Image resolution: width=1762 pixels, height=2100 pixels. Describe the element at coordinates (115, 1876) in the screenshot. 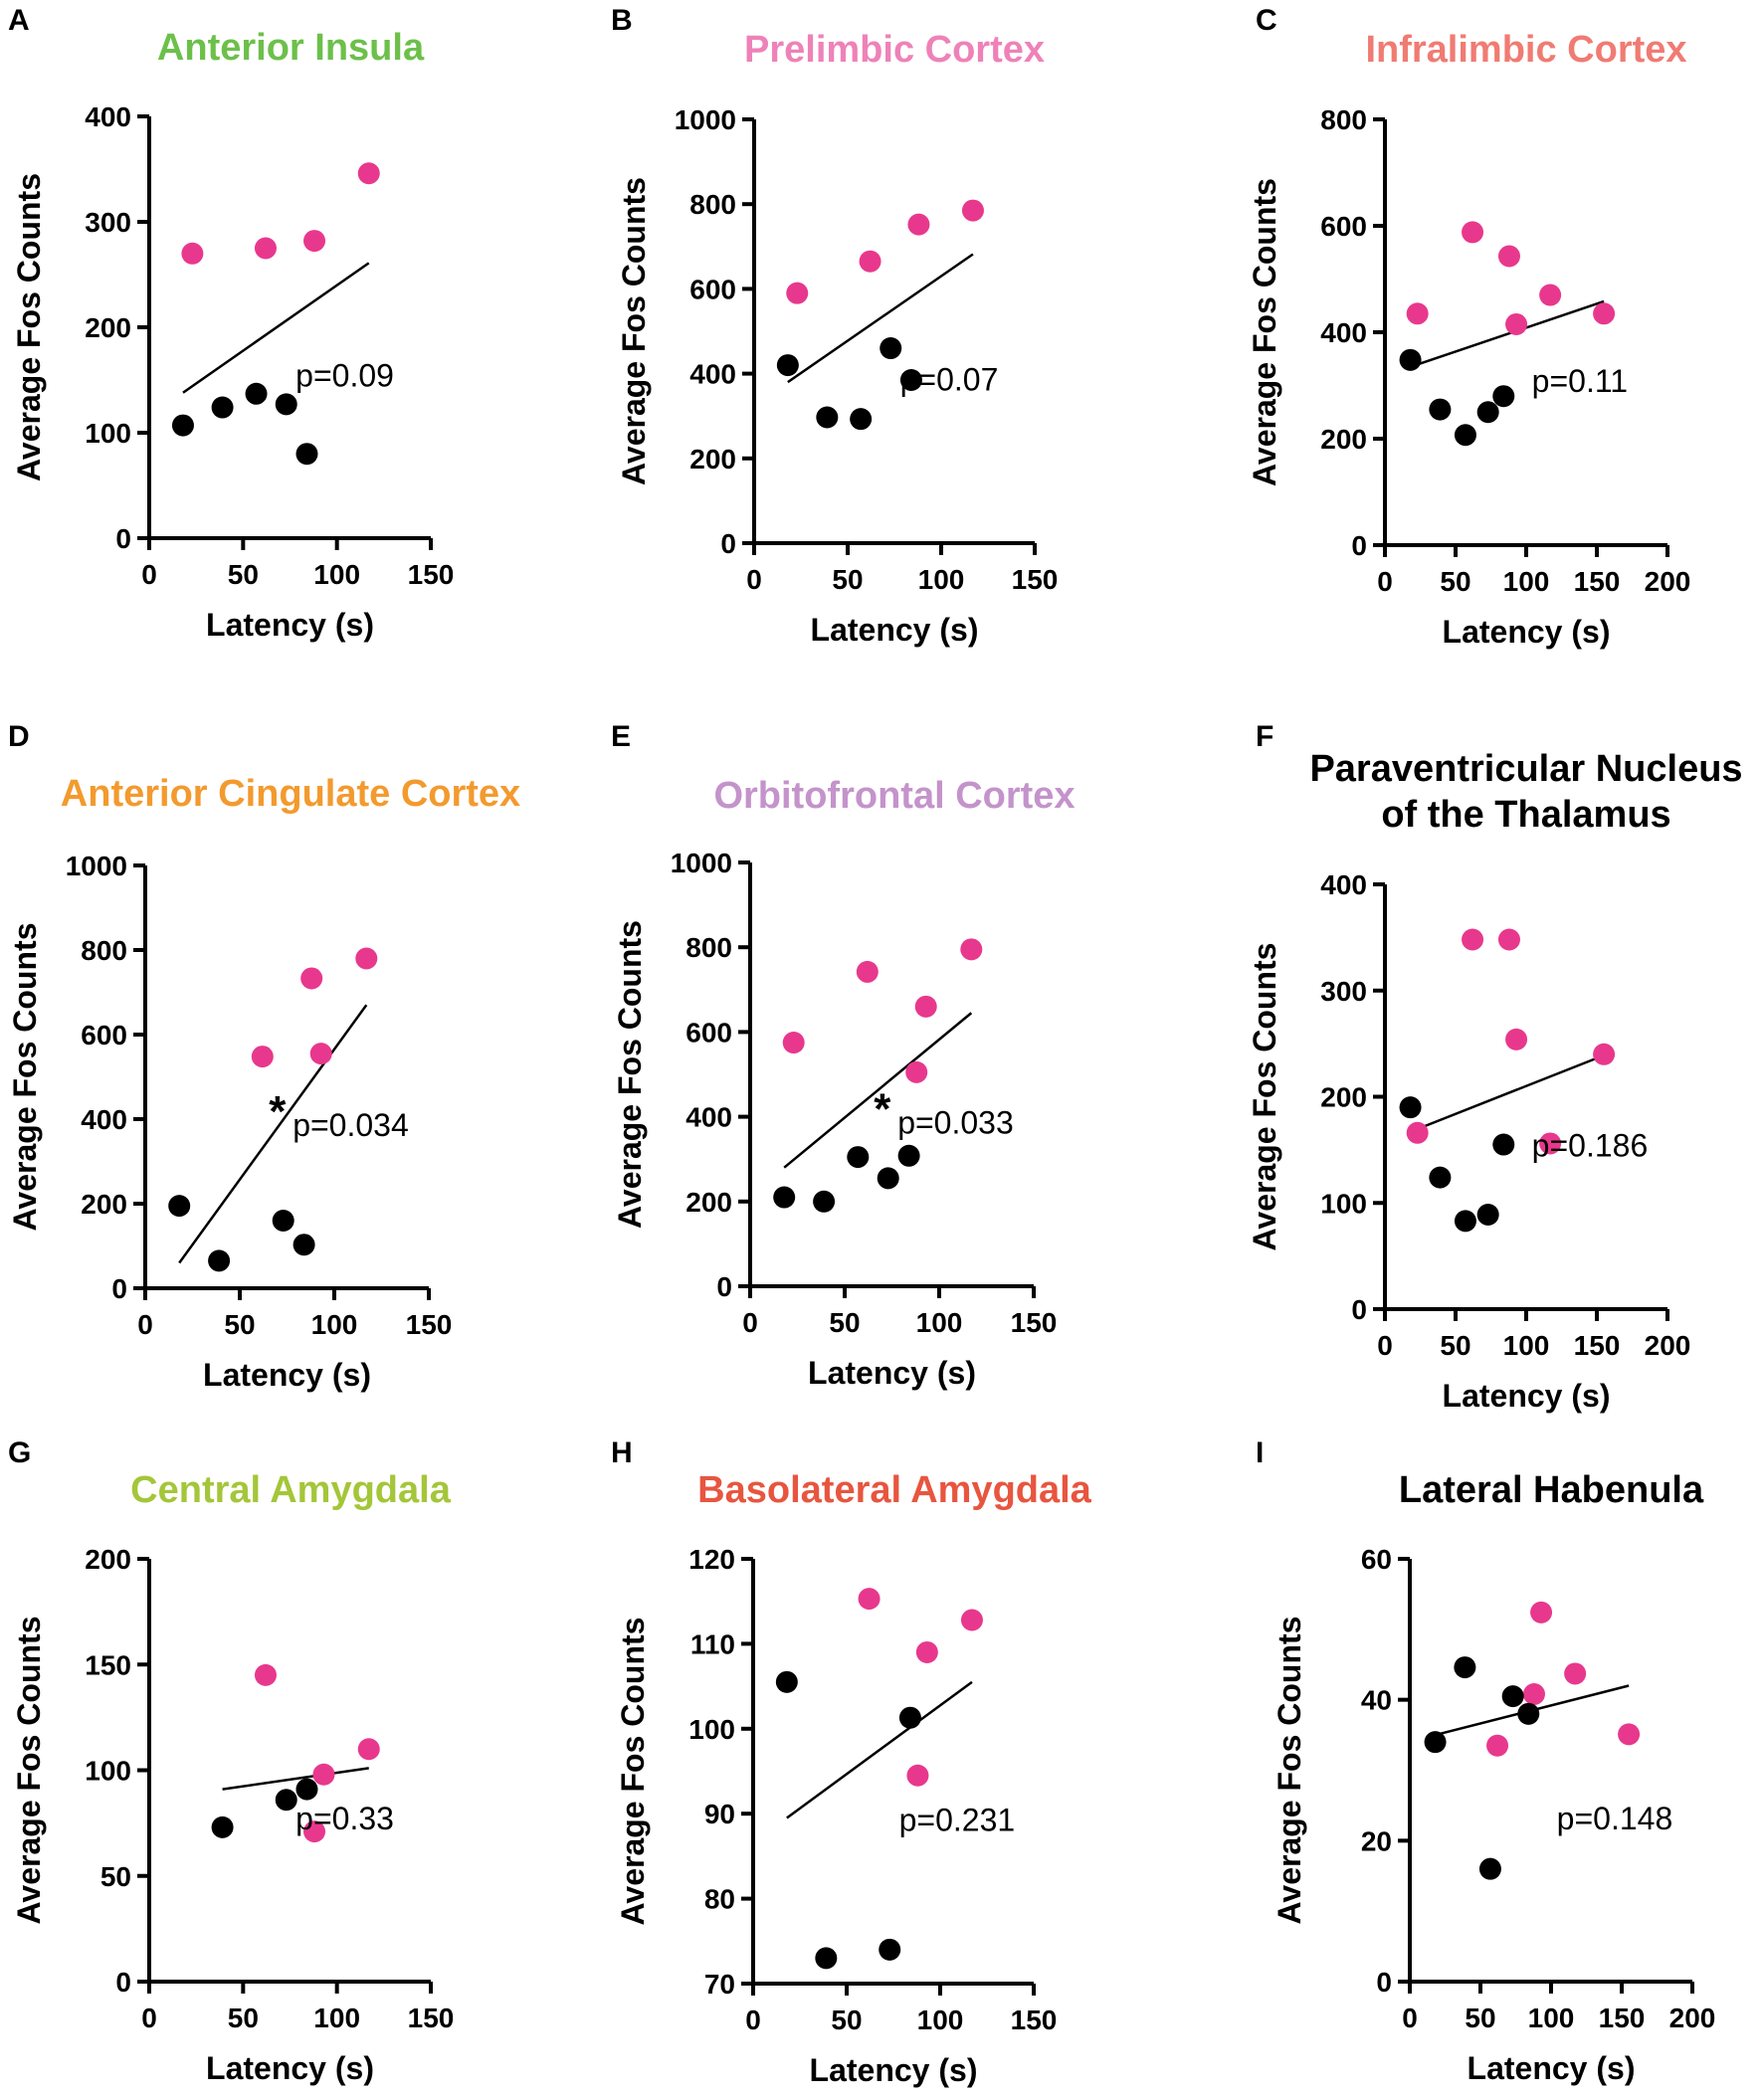

I see `y-tick-label: 50` at that location.